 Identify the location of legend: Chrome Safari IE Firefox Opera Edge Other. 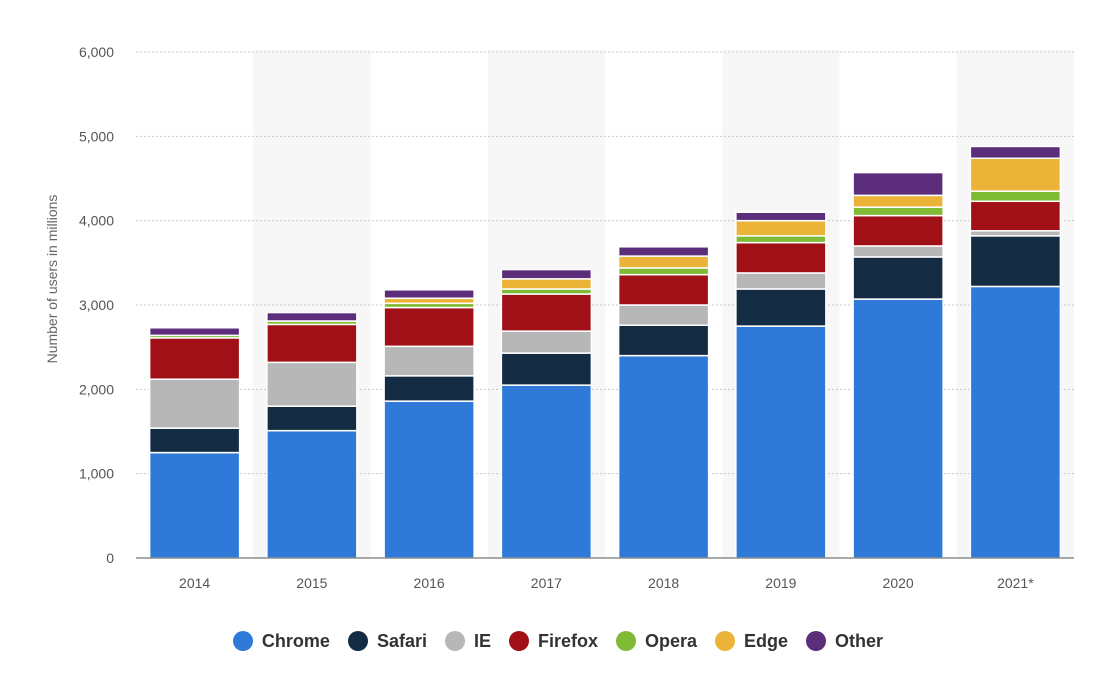
(547, 641).